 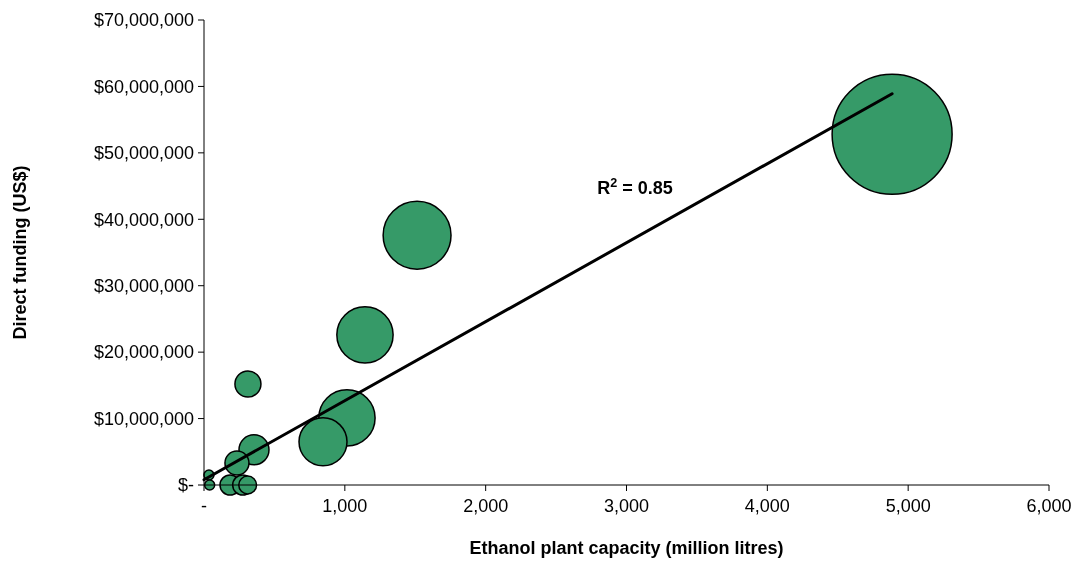 I want to click on x-tick-label: 3,000, so click(x=626, y=506).